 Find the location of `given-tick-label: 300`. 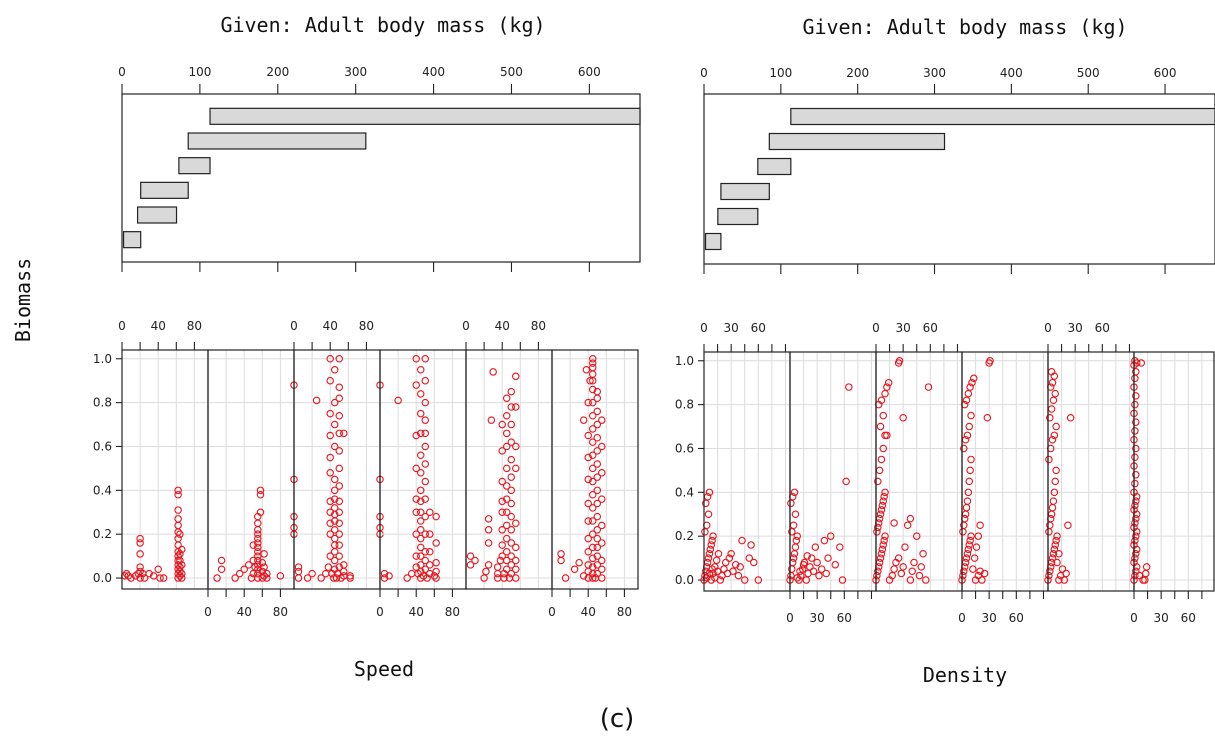

given-tick-label: 300 is located at coordinates (355, 72).